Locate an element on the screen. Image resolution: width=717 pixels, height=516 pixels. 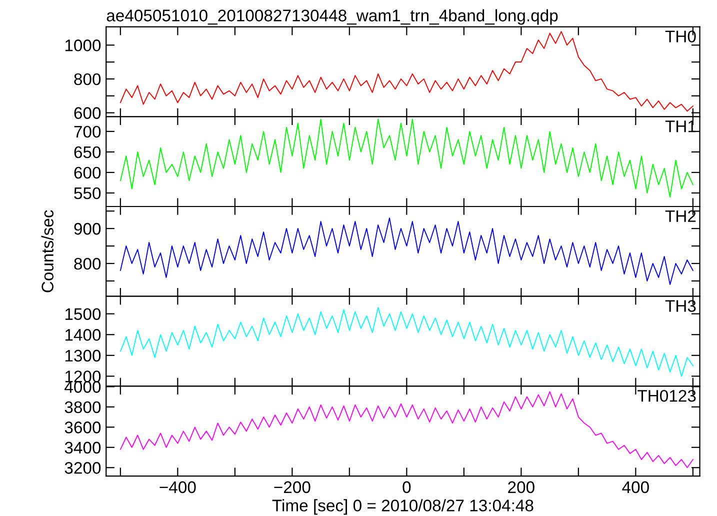
y-tick-label: 900 is located at coordinates (87, 228).